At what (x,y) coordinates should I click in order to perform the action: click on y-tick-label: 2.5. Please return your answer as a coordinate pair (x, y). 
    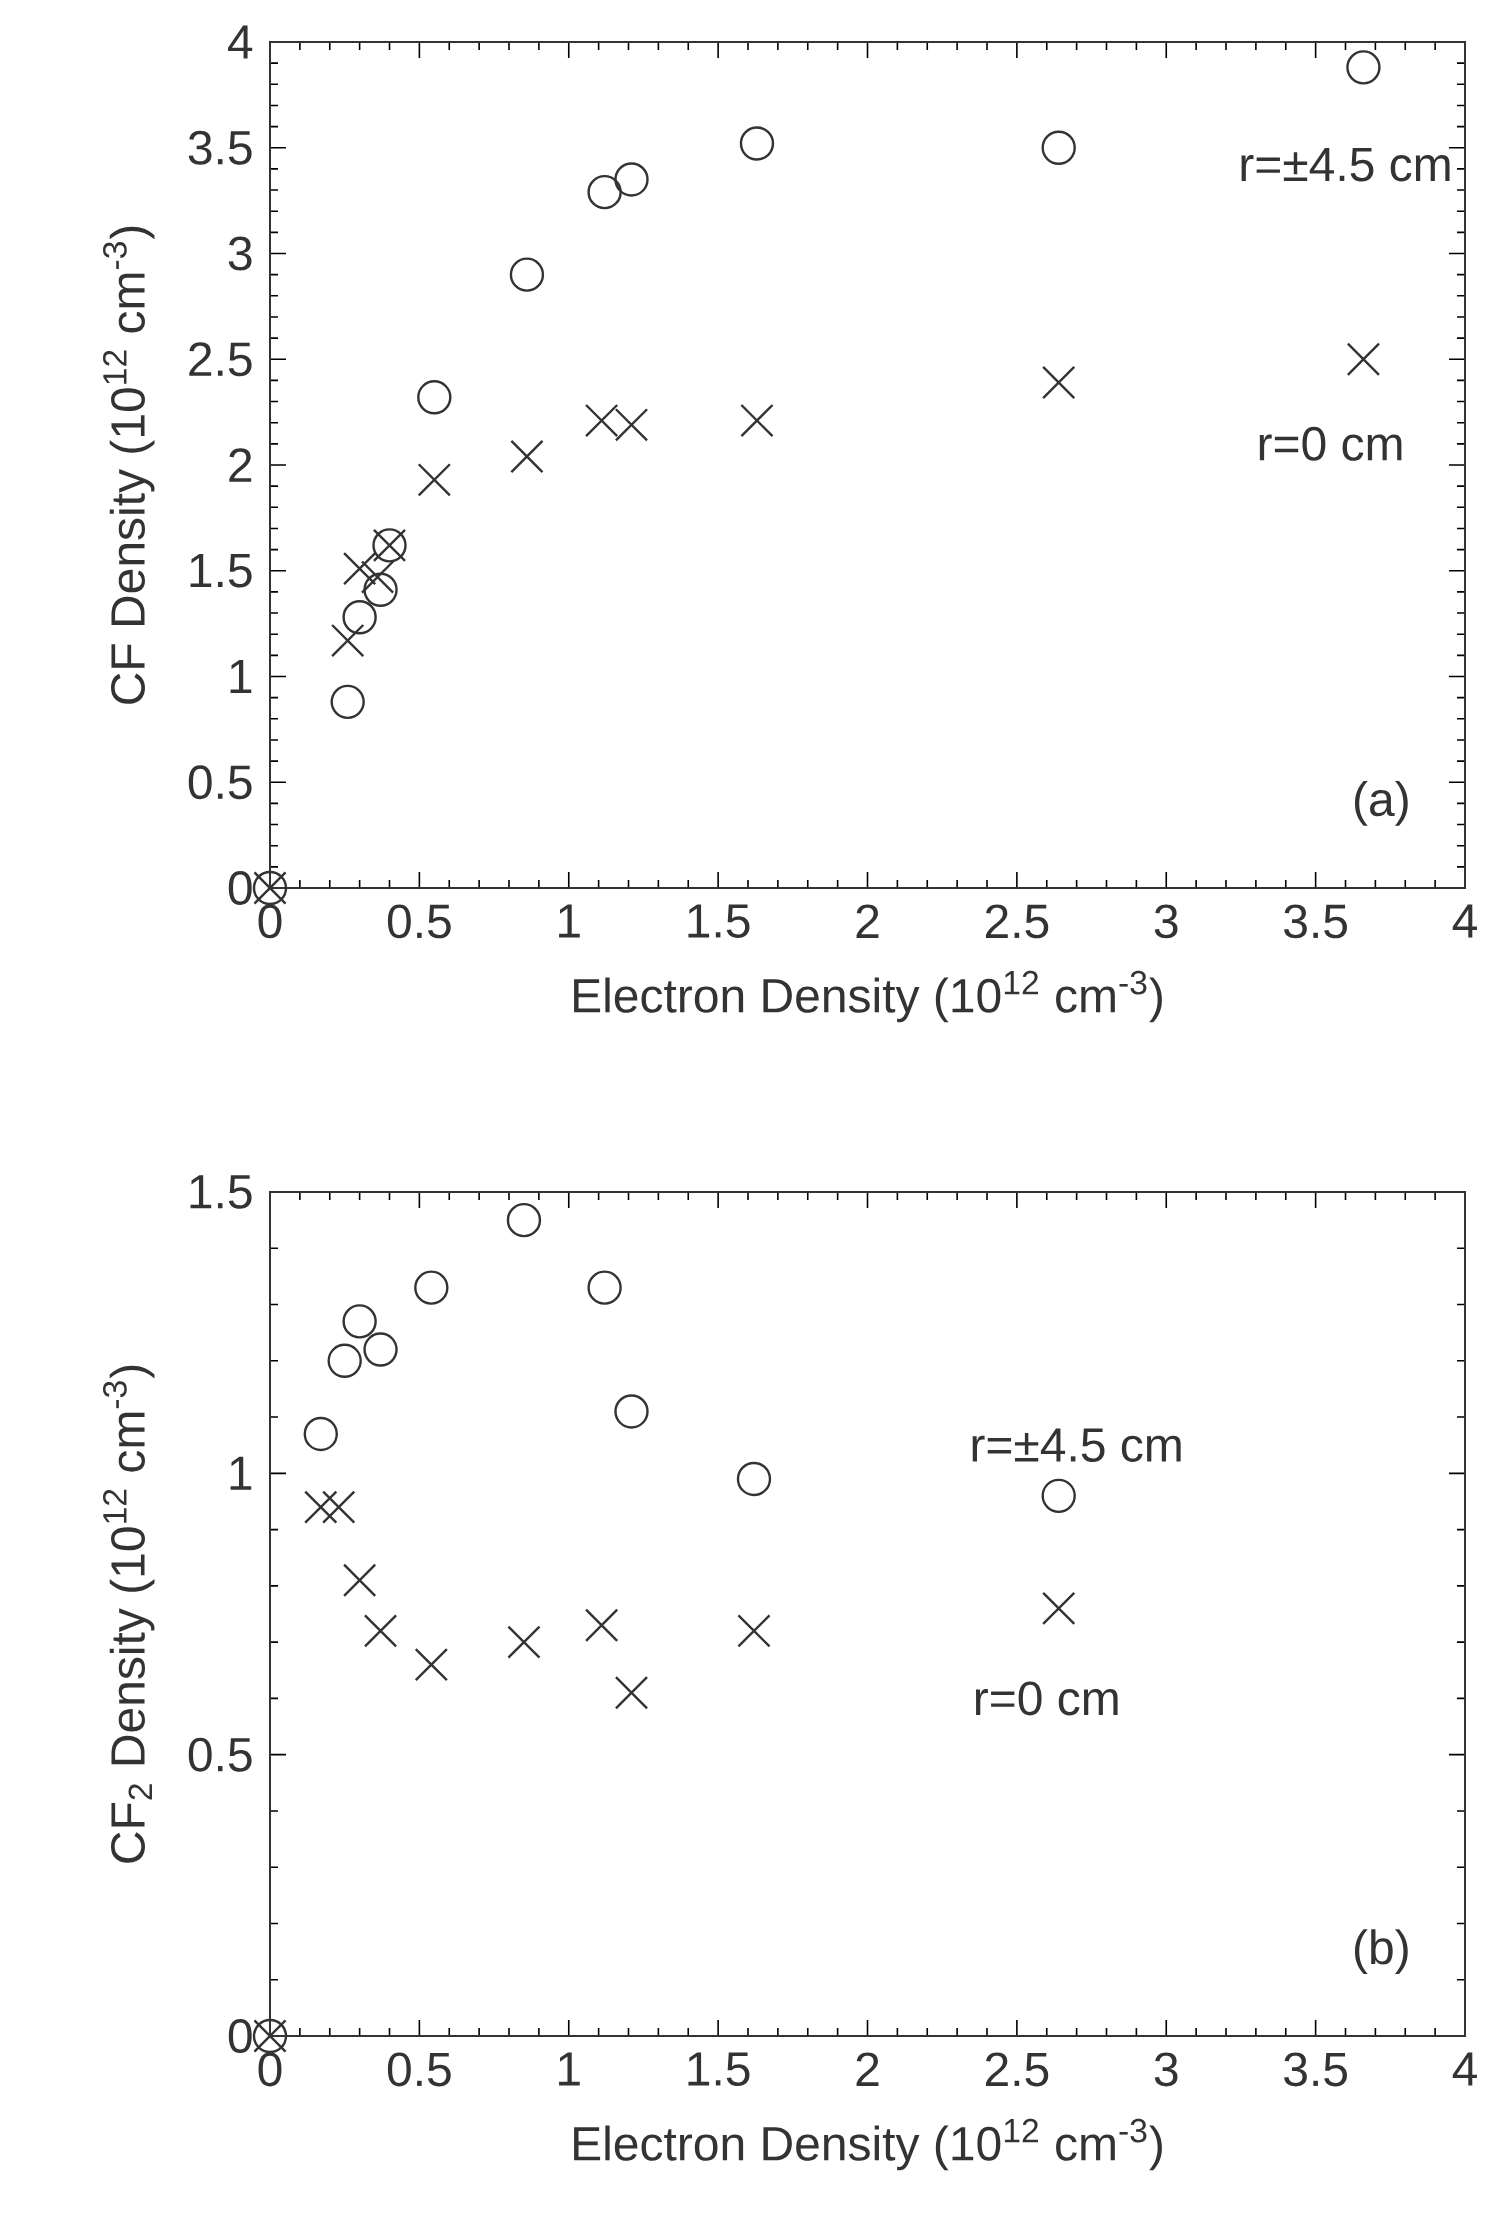
    Looking at the image, I should click on (220, 359).